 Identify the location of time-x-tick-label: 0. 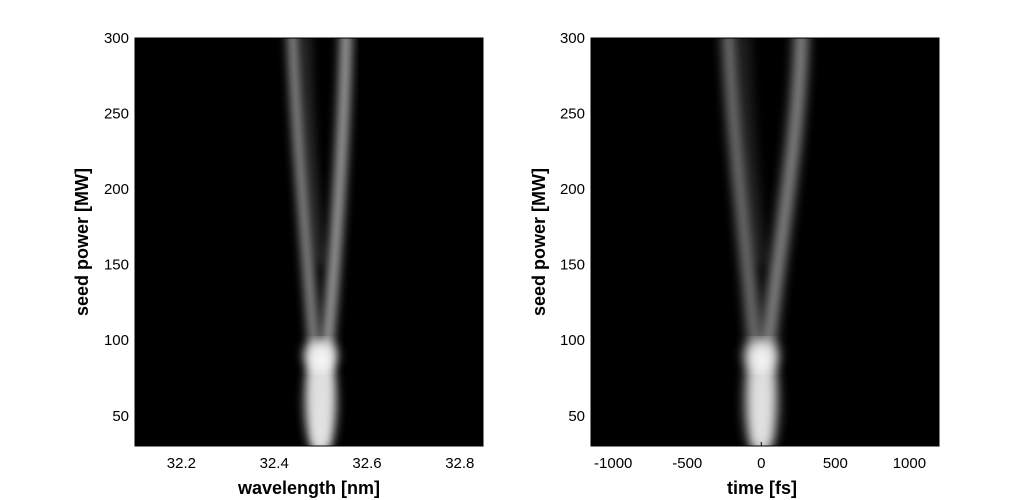
(761, 463).